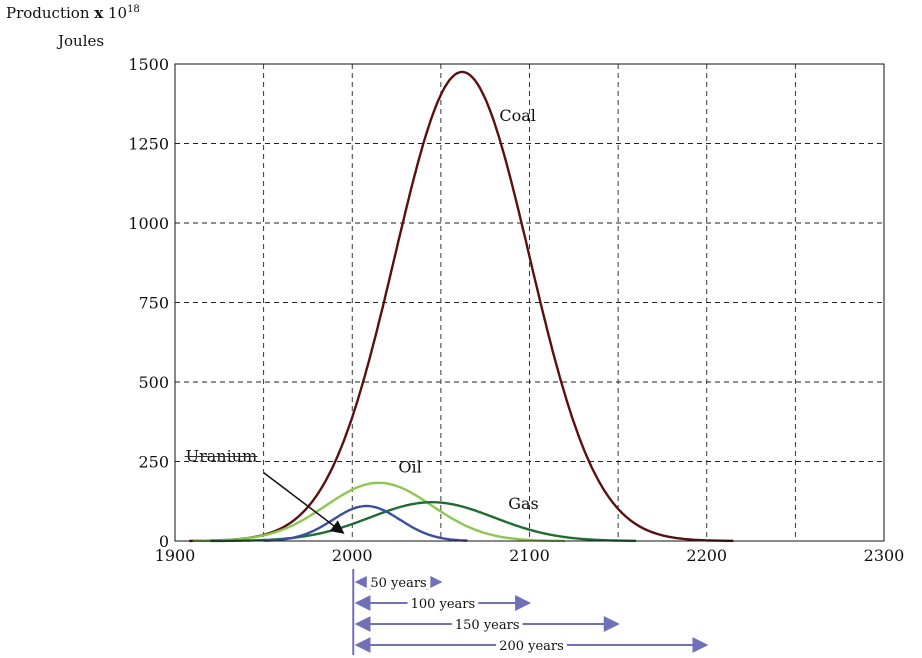 Image resolution: width=922 pixels, height=658 pixels. Describe the element at coordinates (529, 555) in the screenshot. I see `x-tick-label: 2100` at that location.